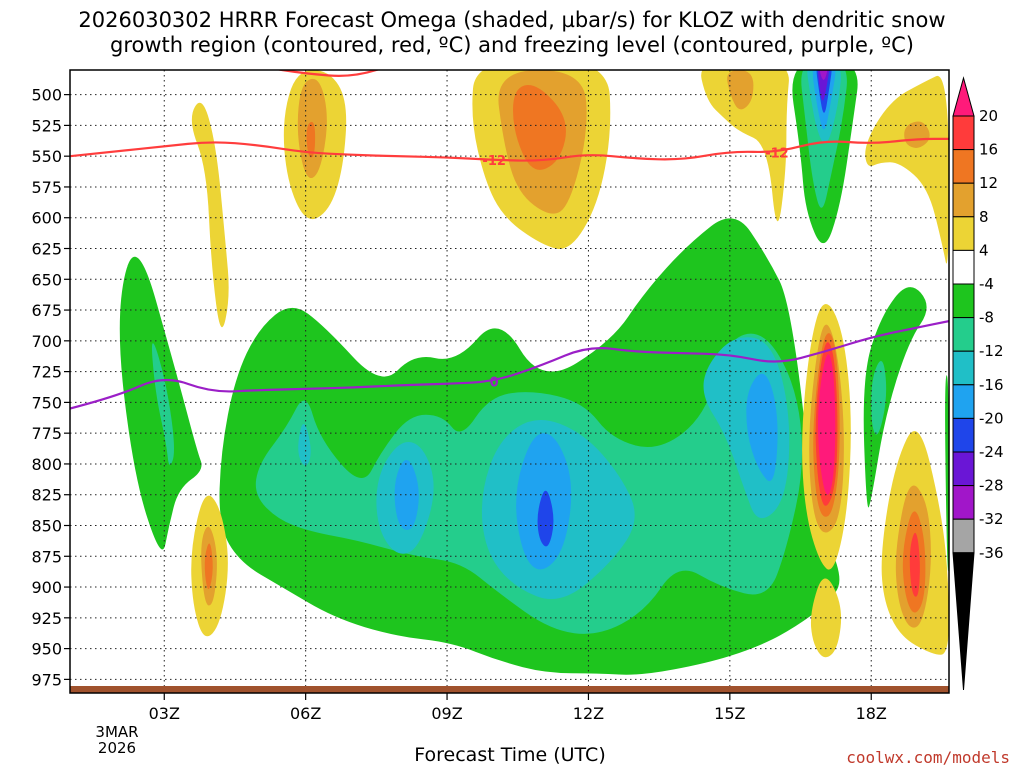  Describe the element at coordinates (588, 713) in the screenshot. I see `x-tick-label: 12Z` at that location.